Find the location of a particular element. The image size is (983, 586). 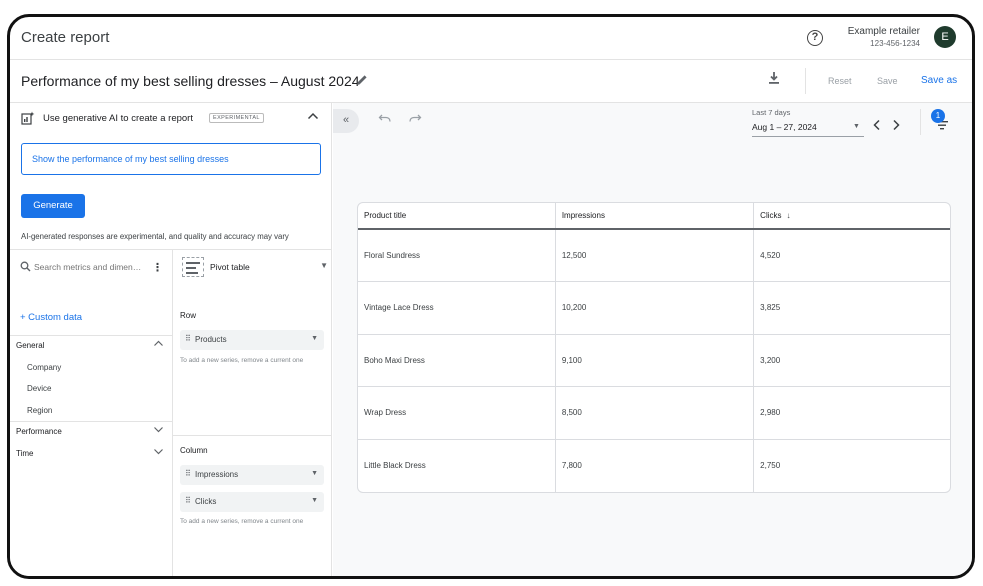

table-cell: 9,100 is located at coordinates (655, 360).